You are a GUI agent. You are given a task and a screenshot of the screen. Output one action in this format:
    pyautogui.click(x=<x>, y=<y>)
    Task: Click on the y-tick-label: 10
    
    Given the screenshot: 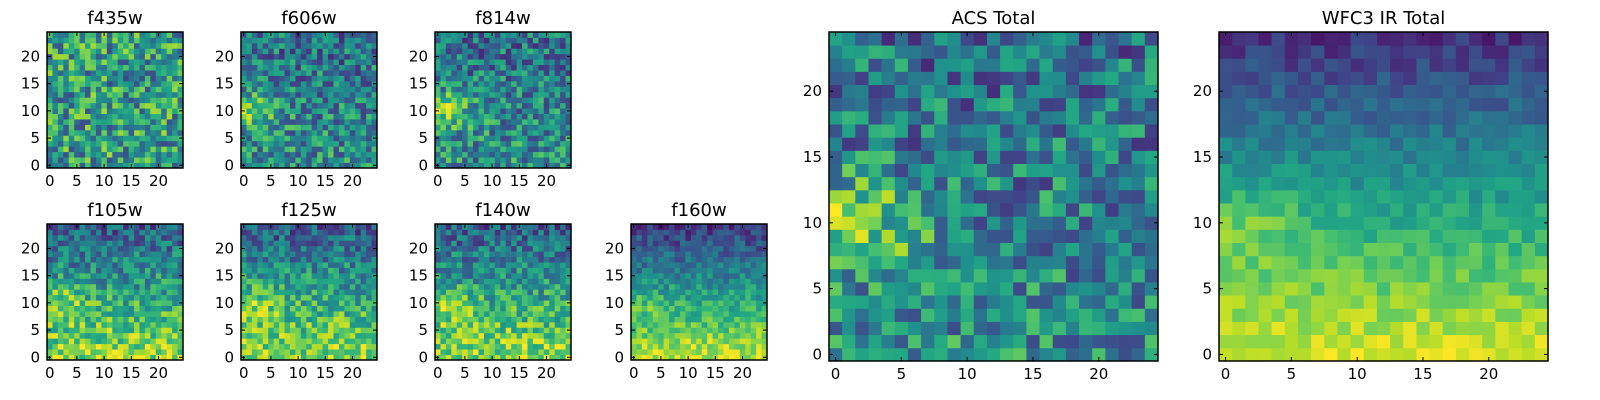 What is the action you would take?
    pyautogui.click(x=30, y=111)
    